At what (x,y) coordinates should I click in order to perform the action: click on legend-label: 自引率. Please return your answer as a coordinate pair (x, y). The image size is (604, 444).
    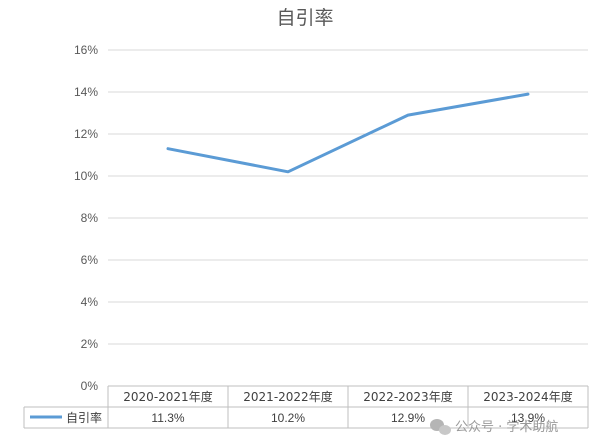
    Looking at the image, I should click on (84, 417).